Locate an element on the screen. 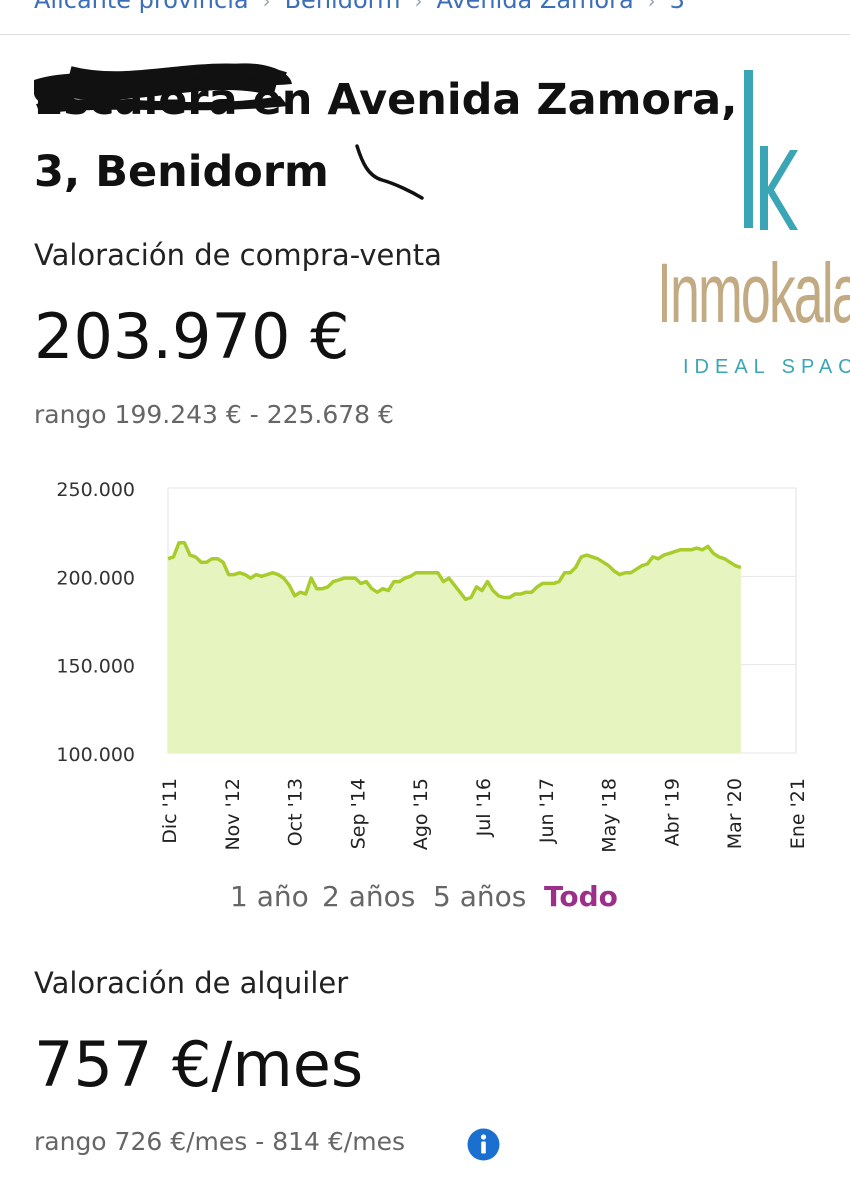  y-tick-label: 150.000 is located at coordinates (95, 667).